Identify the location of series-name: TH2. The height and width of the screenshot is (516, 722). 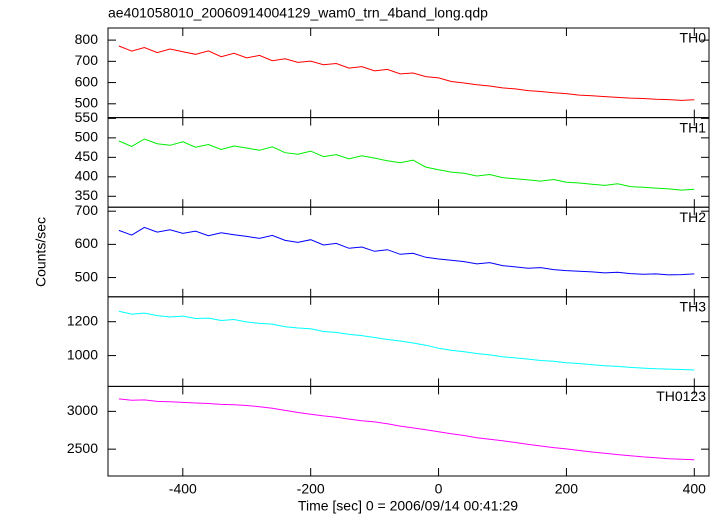
(693, 217).